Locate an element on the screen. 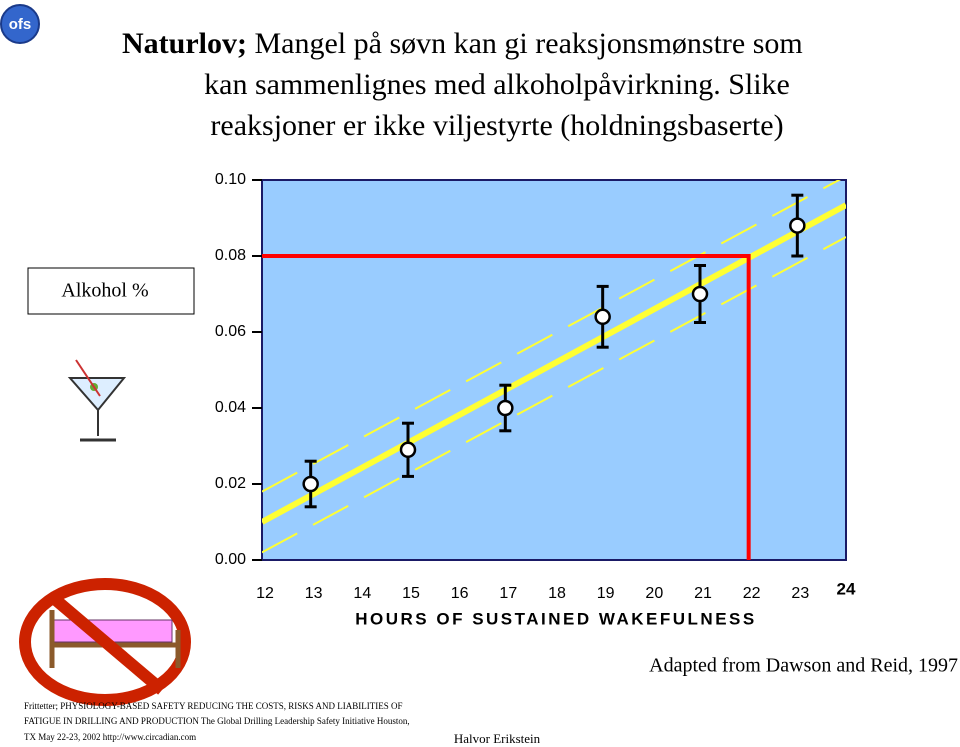  y-tick-label: 0.08 is located at coordinates (230, 255).